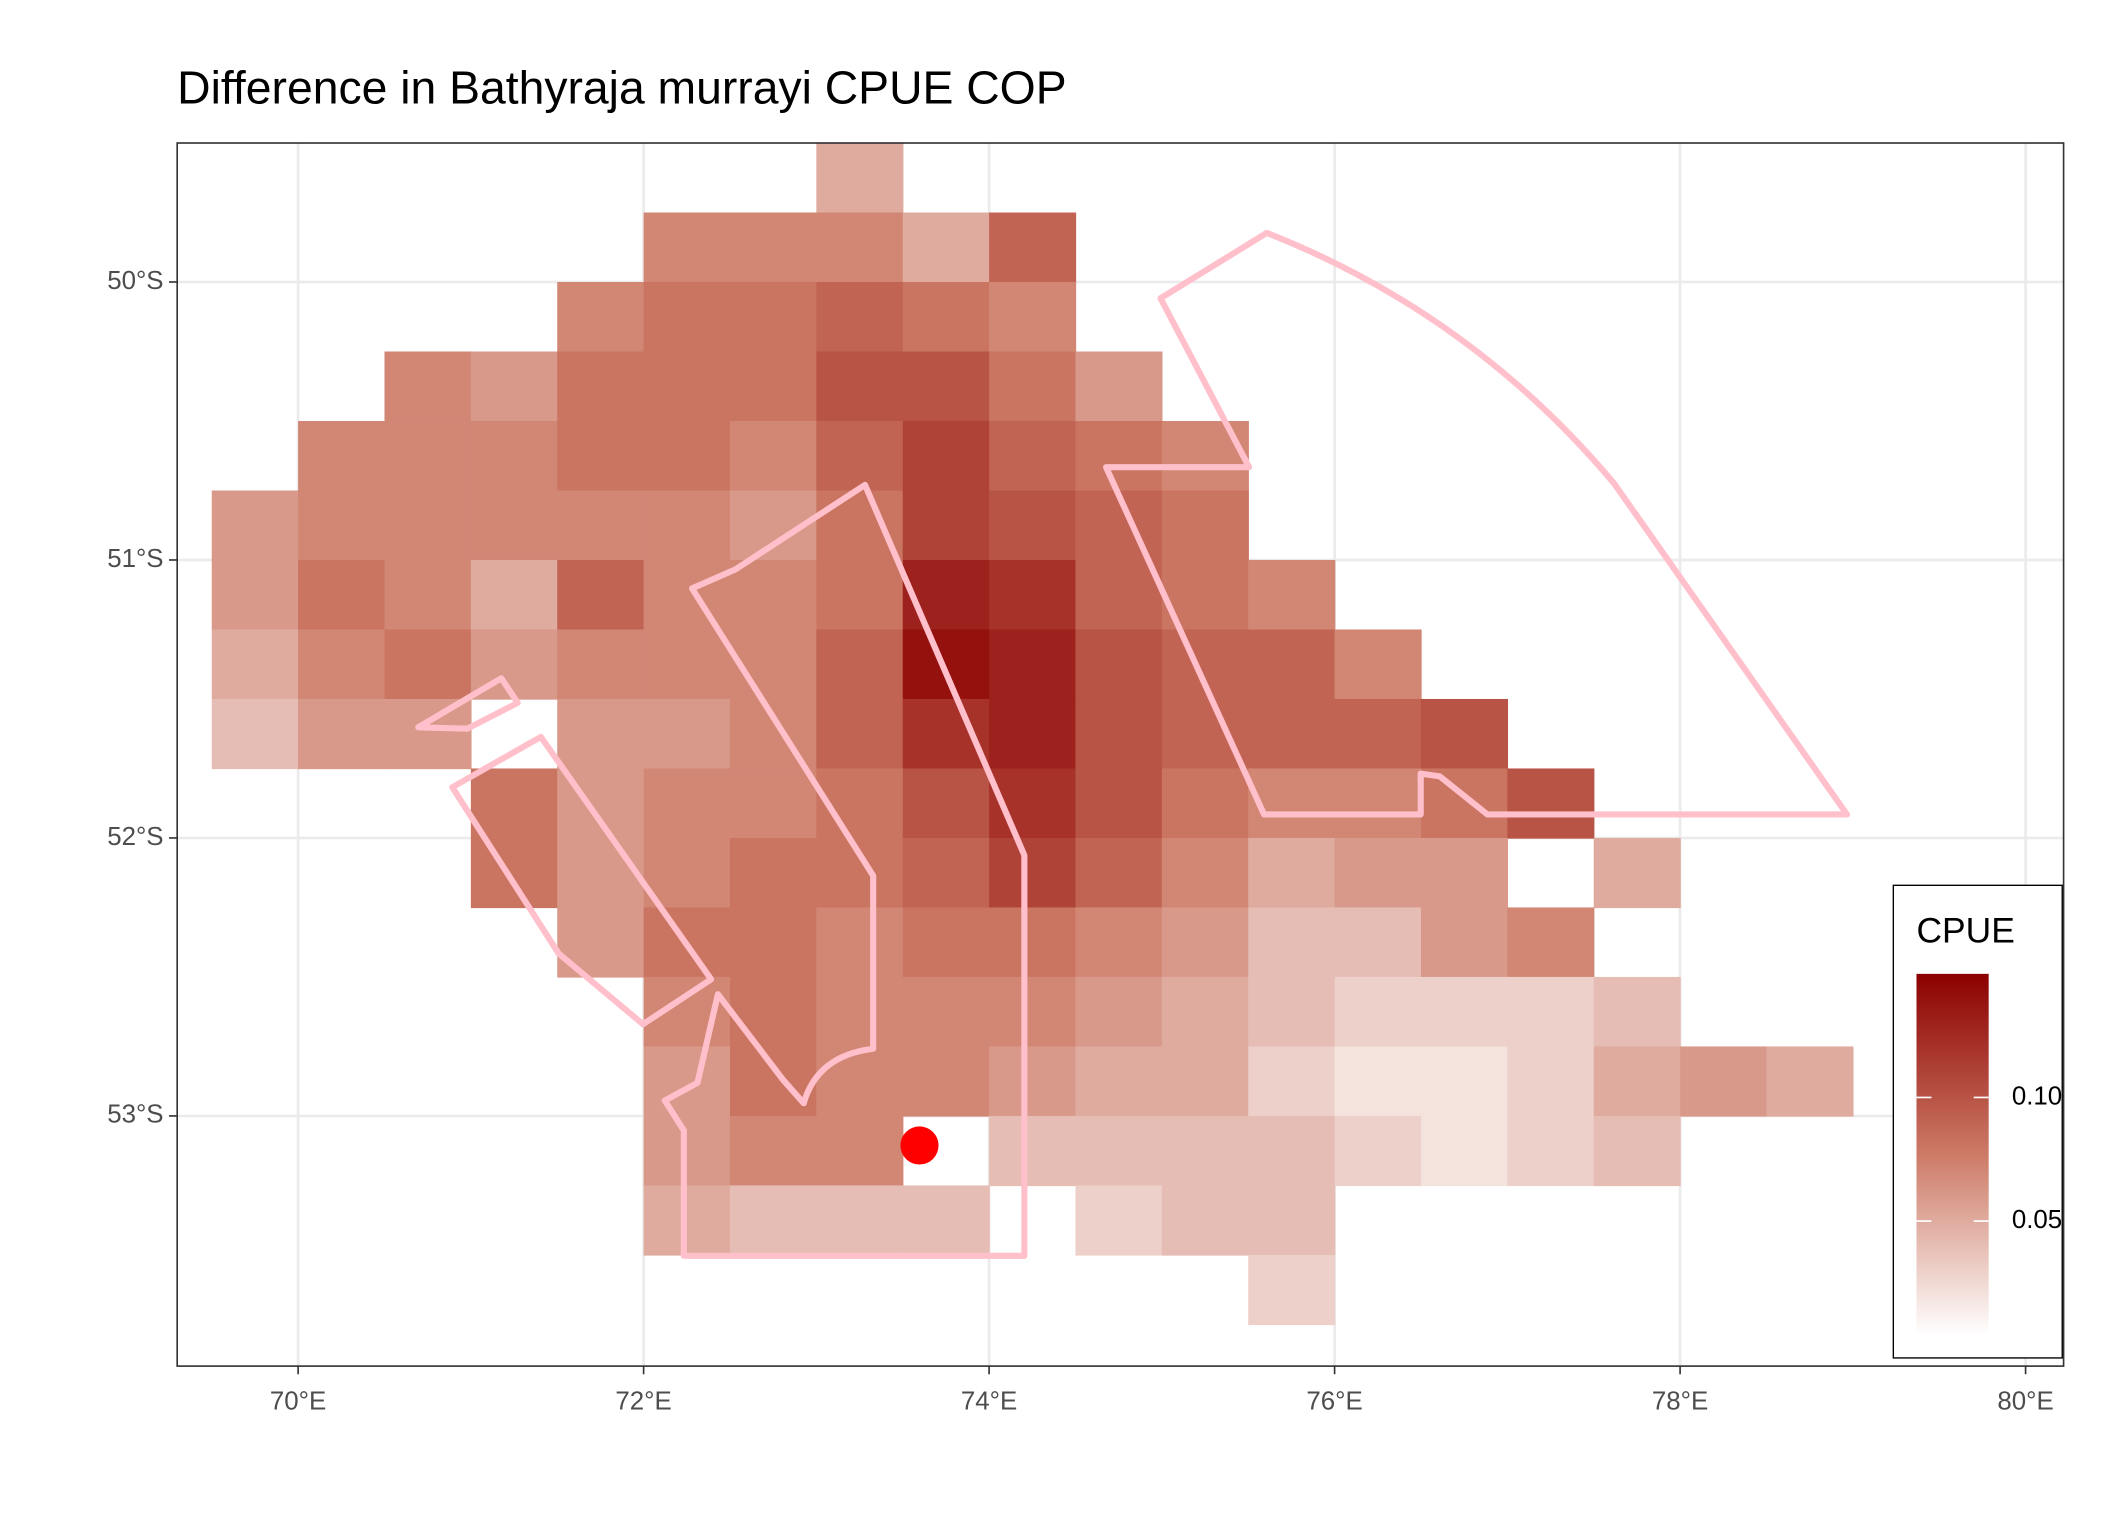 Image resolution: width=2125 pixels, height=1535 pixels. Describe the element at coordinates (621, 87) in the screenshot. I see `chart-title: Difference in Bathyraja murrayi CPUE COP` at that location.